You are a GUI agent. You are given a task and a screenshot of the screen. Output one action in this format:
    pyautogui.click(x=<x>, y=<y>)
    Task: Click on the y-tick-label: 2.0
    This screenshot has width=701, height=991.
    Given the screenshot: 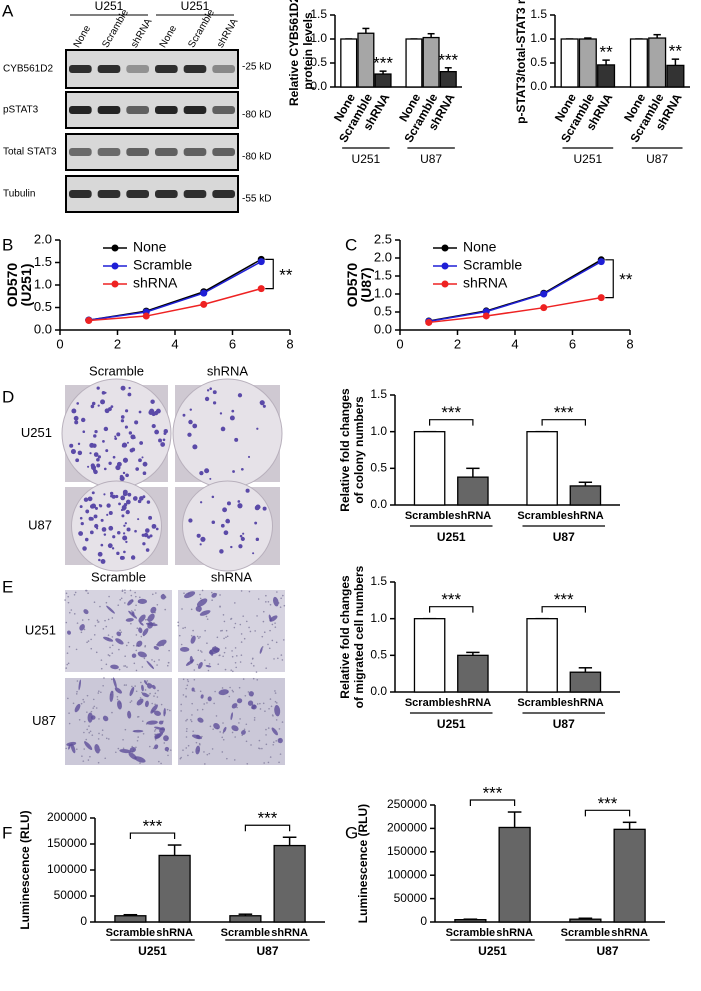 What is the action you would take?
    pyautogui.click(x=383, y=256)
    